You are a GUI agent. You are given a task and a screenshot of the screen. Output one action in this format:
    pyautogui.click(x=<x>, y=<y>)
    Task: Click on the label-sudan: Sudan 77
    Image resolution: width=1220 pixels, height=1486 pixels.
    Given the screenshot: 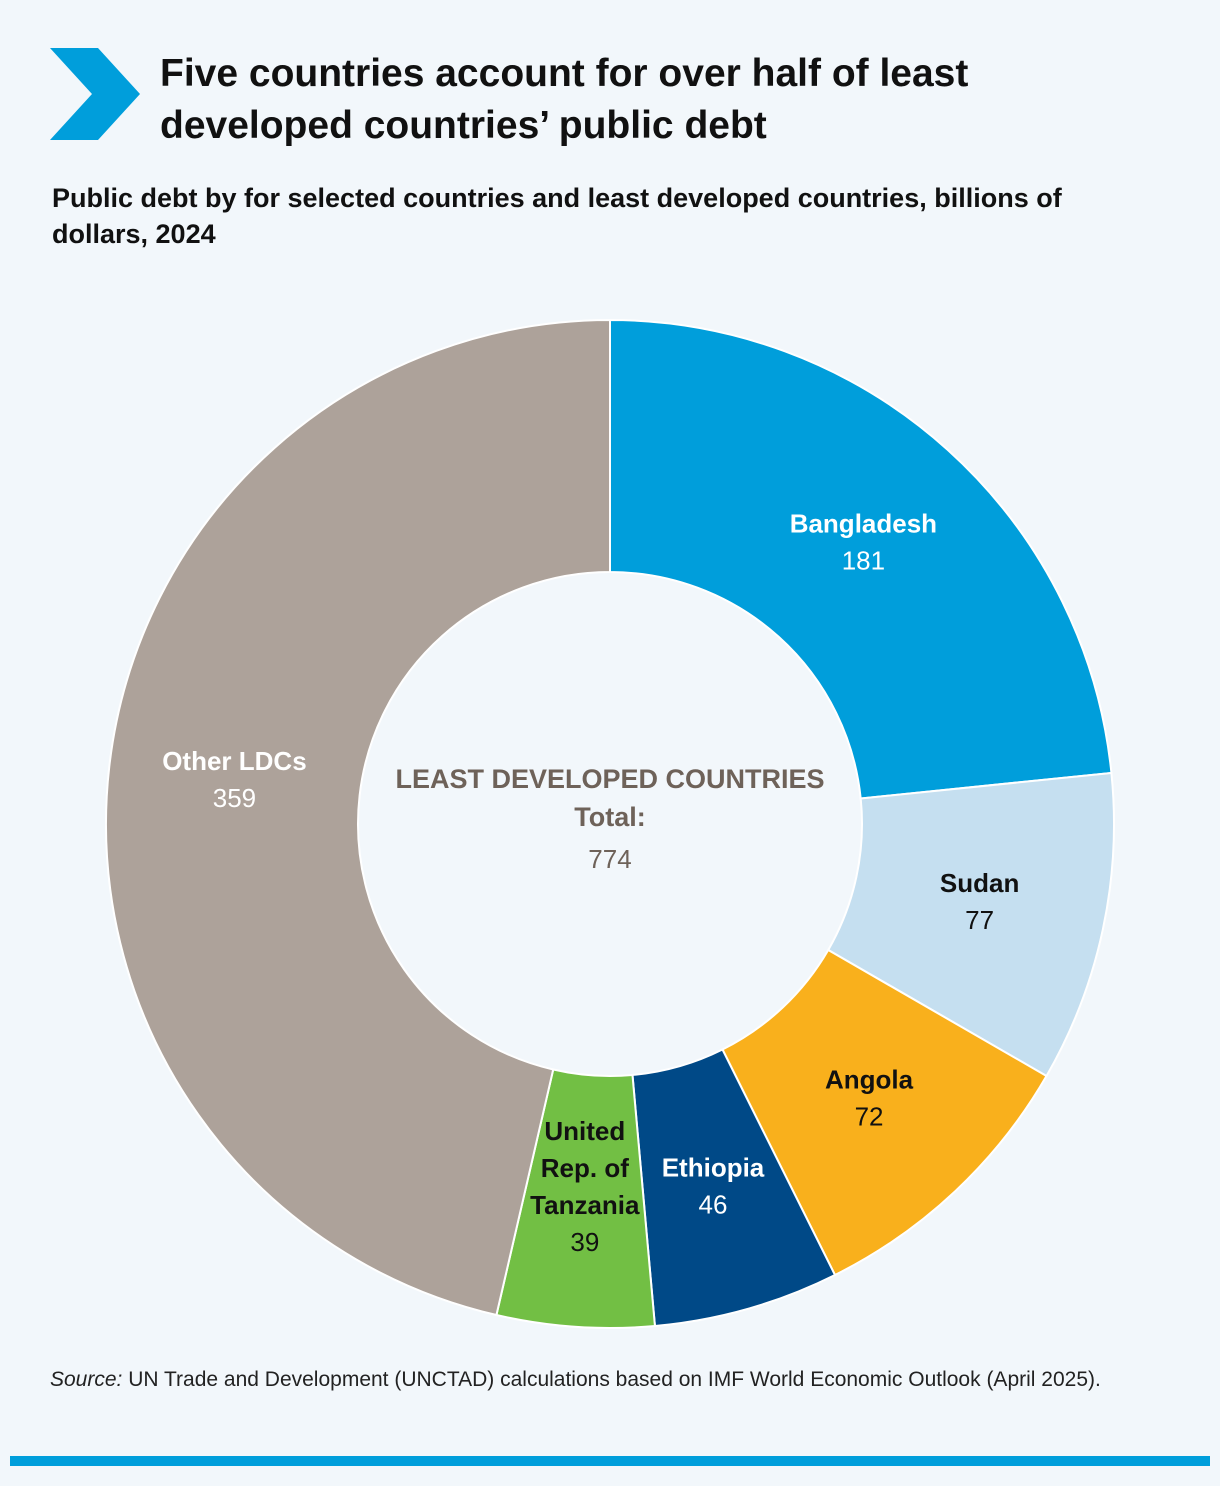 What is the action you would take?
    pyautogui.click(x=979, y=901)
    